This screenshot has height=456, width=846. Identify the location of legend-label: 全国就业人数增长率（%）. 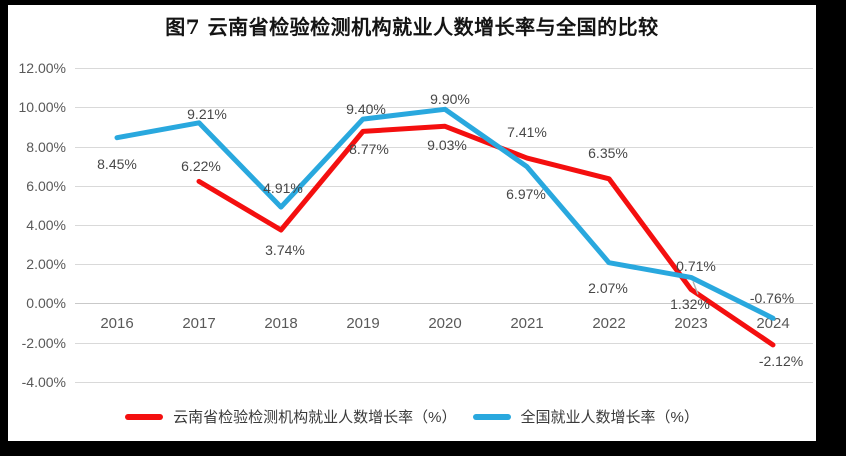
(609, 417).